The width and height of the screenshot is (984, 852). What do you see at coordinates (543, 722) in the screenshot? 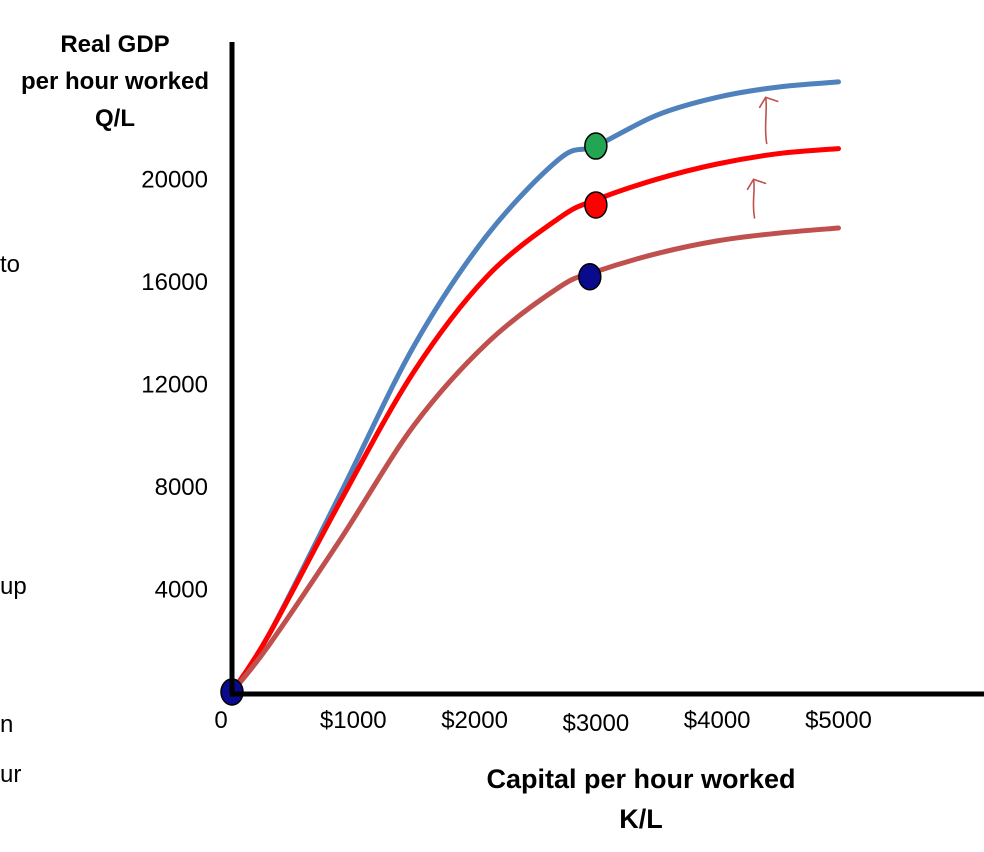
I see `x-tick-labels: 0 $1000 $2000 $3000 $4000 $5000` at bounding box center [543, 722].